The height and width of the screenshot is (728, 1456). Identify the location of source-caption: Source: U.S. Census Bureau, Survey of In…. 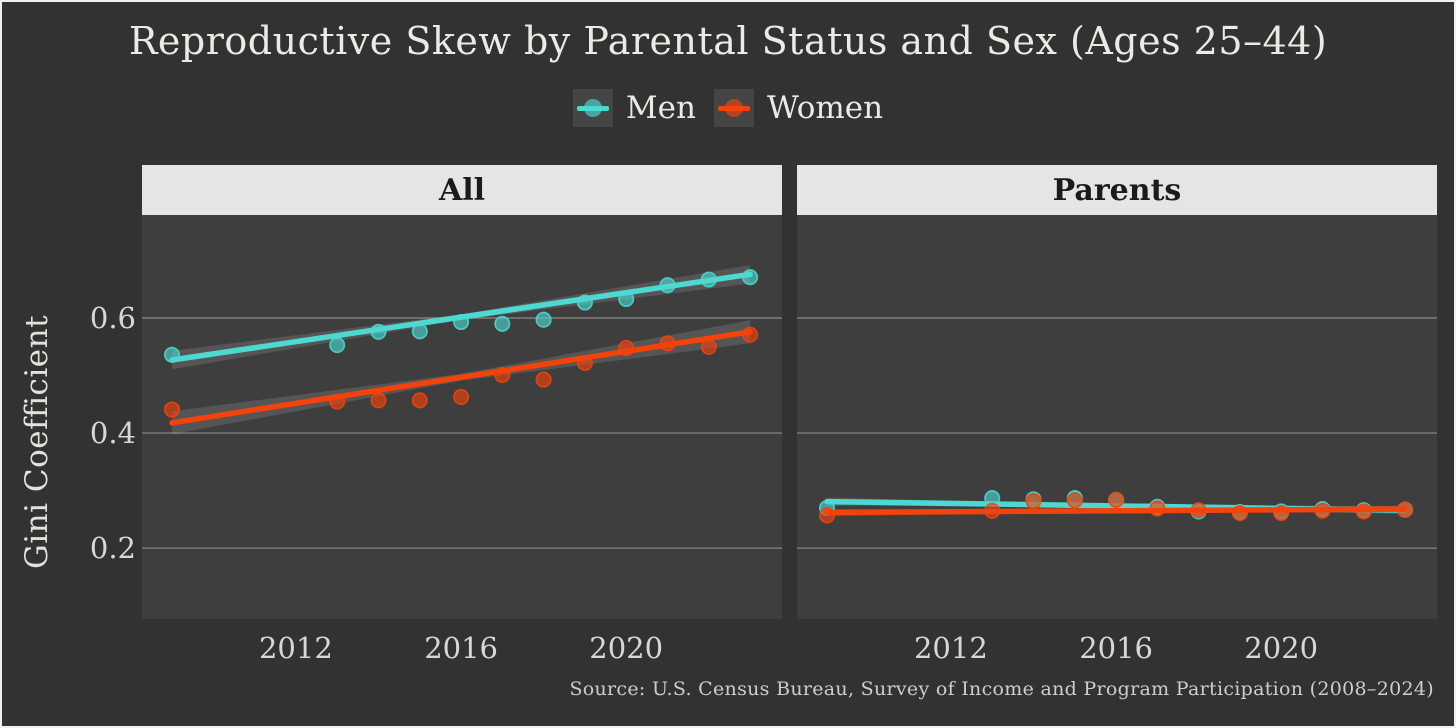
(1001, 689).